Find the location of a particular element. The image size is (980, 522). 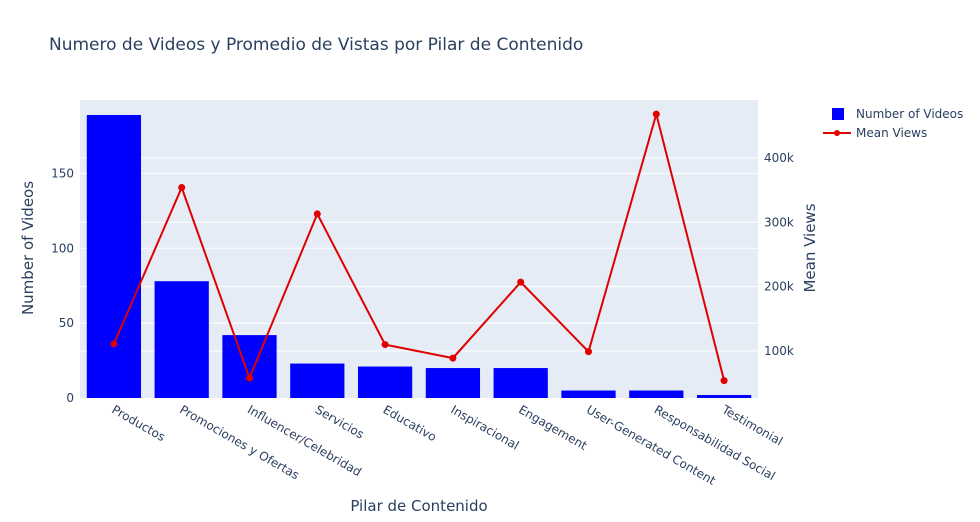

x-tick-label: Engagement is located at coordinates (553, 427).